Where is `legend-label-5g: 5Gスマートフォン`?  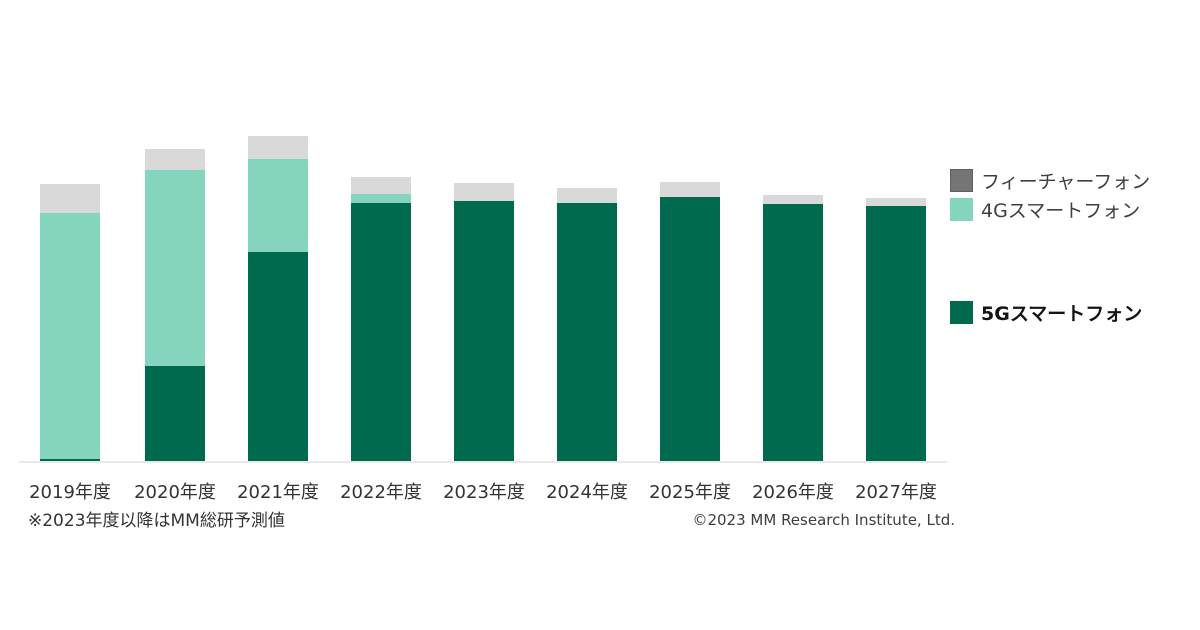 legend-label-5g: 5Gスマートフォン is located at coordinates (1062, 314).